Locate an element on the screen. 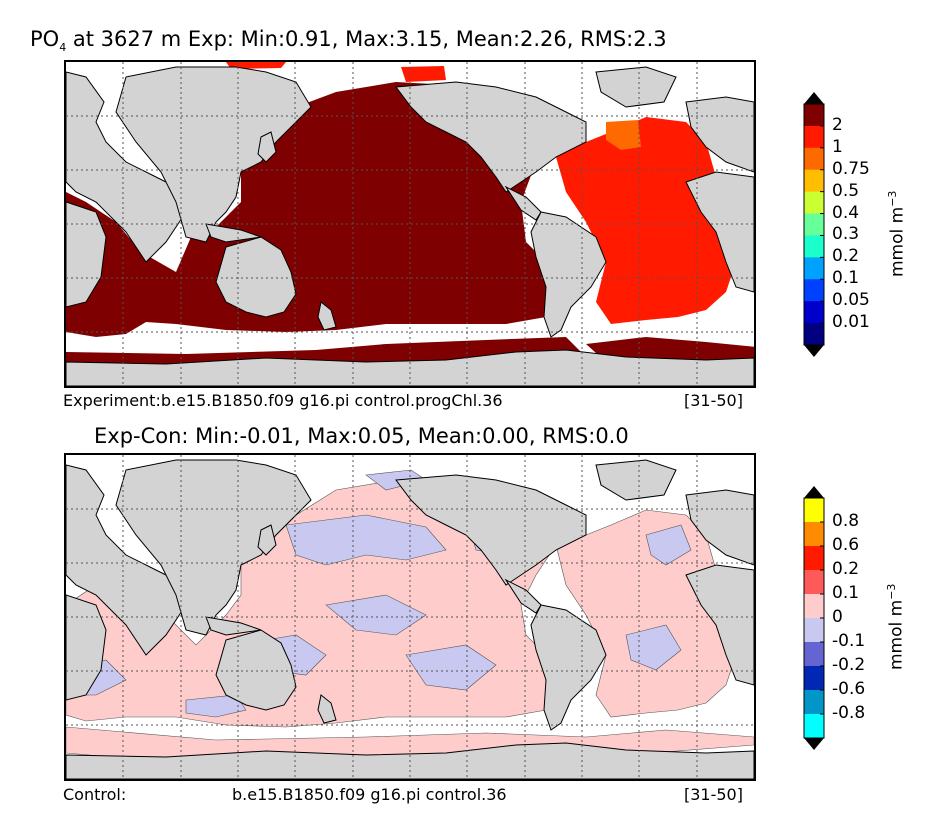 This screenshot has height=834, width=941. top-colorbar-svg is located at coordinates (814, 224).